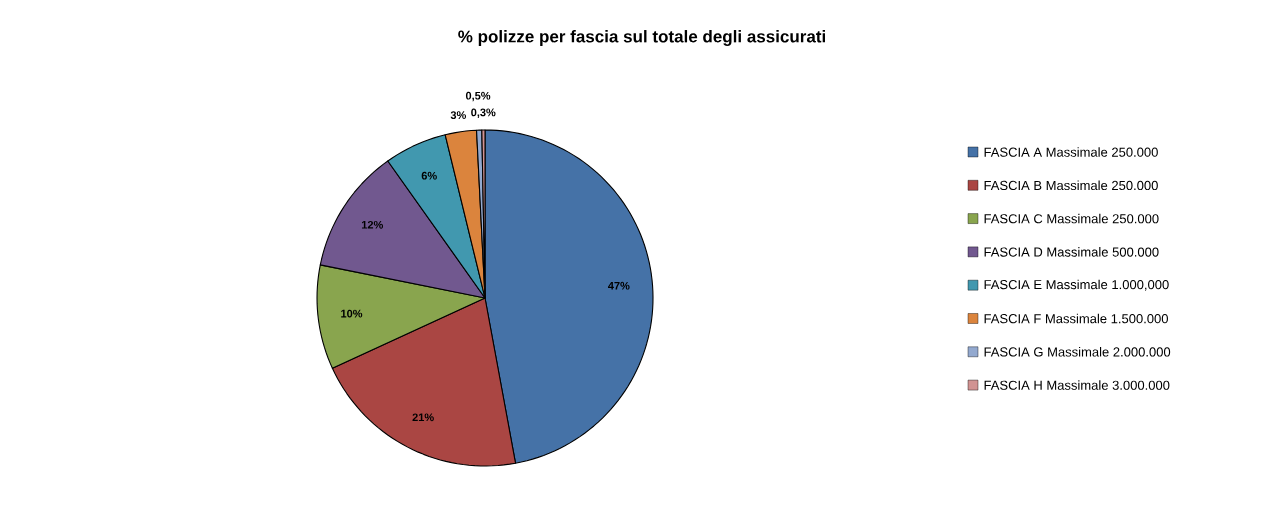 The height and width of the screenshot is (518, 1287). I want to click on data-label: 0,3%, so click(483, 113).